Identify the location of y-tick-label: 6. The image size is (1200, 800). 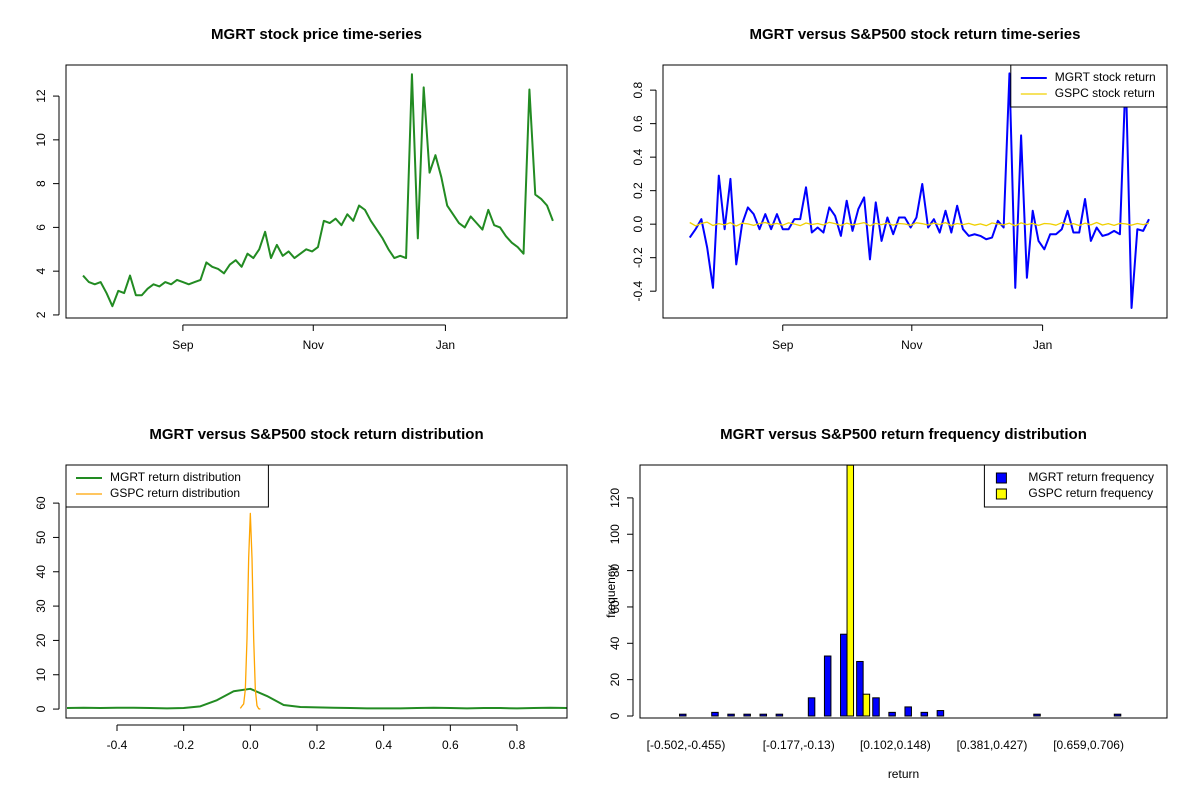
(41, 227).